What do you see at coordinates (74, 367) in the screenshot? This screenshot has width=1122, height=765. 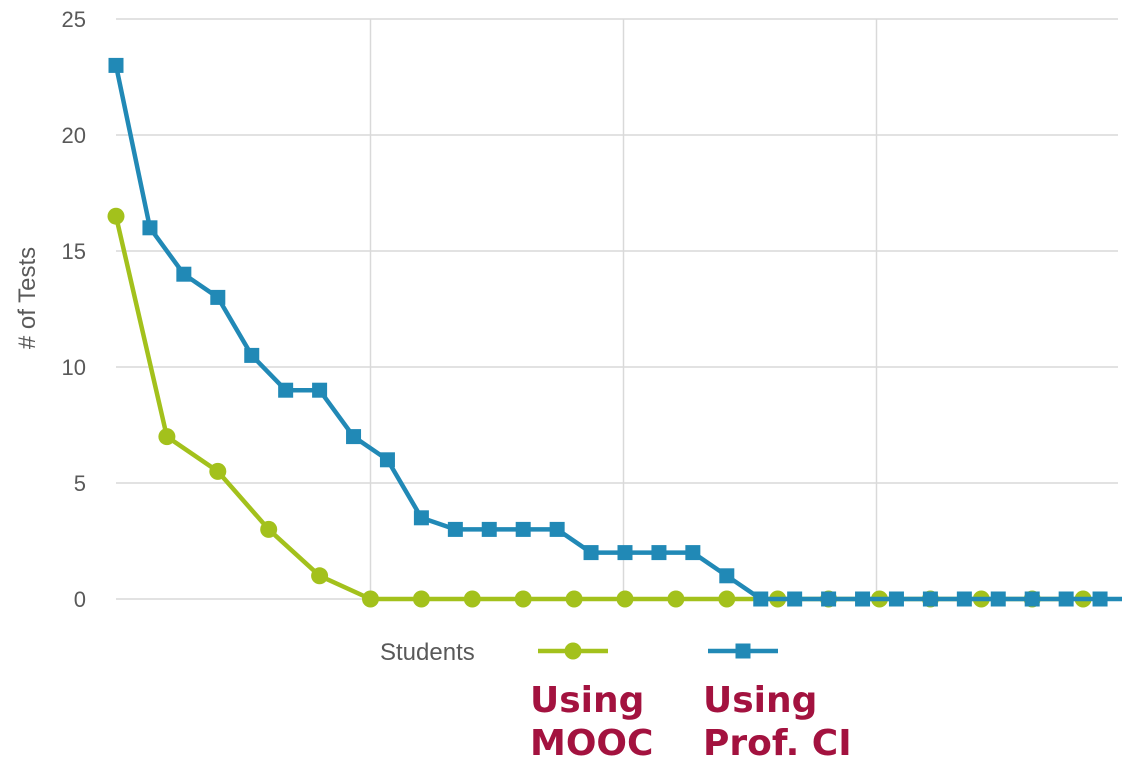 I see `y-tick-label: 10` at bounding box center [74, 367].